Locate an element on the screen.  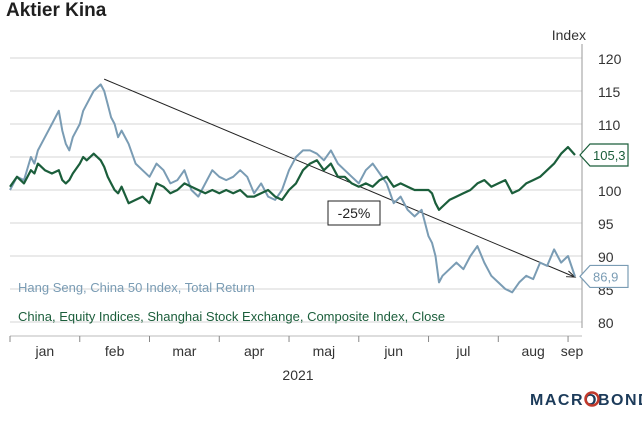
ytick-label: 110 is located at coordinates (609, 125).